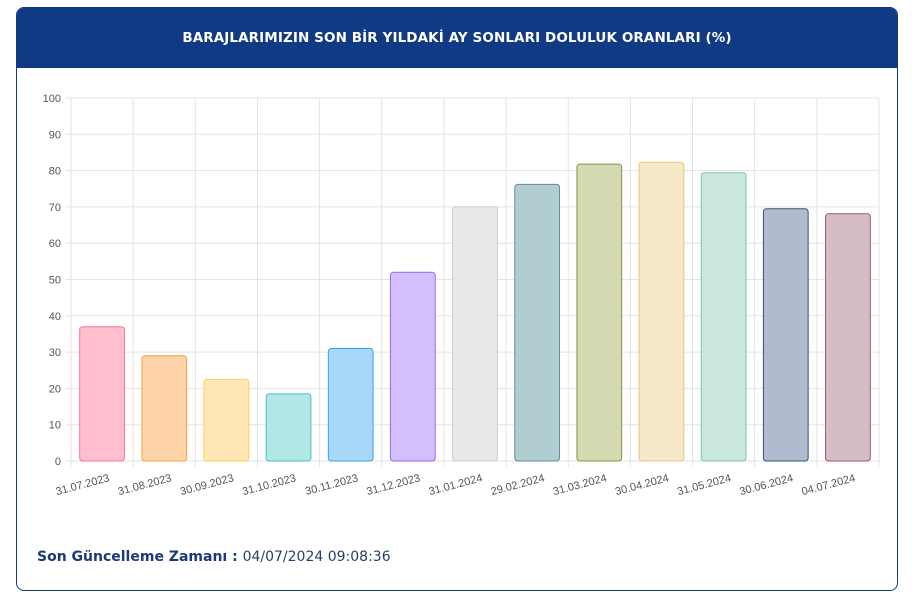 Image resolution: width=915 pixels, height=605 pixels. I want to click on x-tick-label: 31.08.2023, so click(145, 485).